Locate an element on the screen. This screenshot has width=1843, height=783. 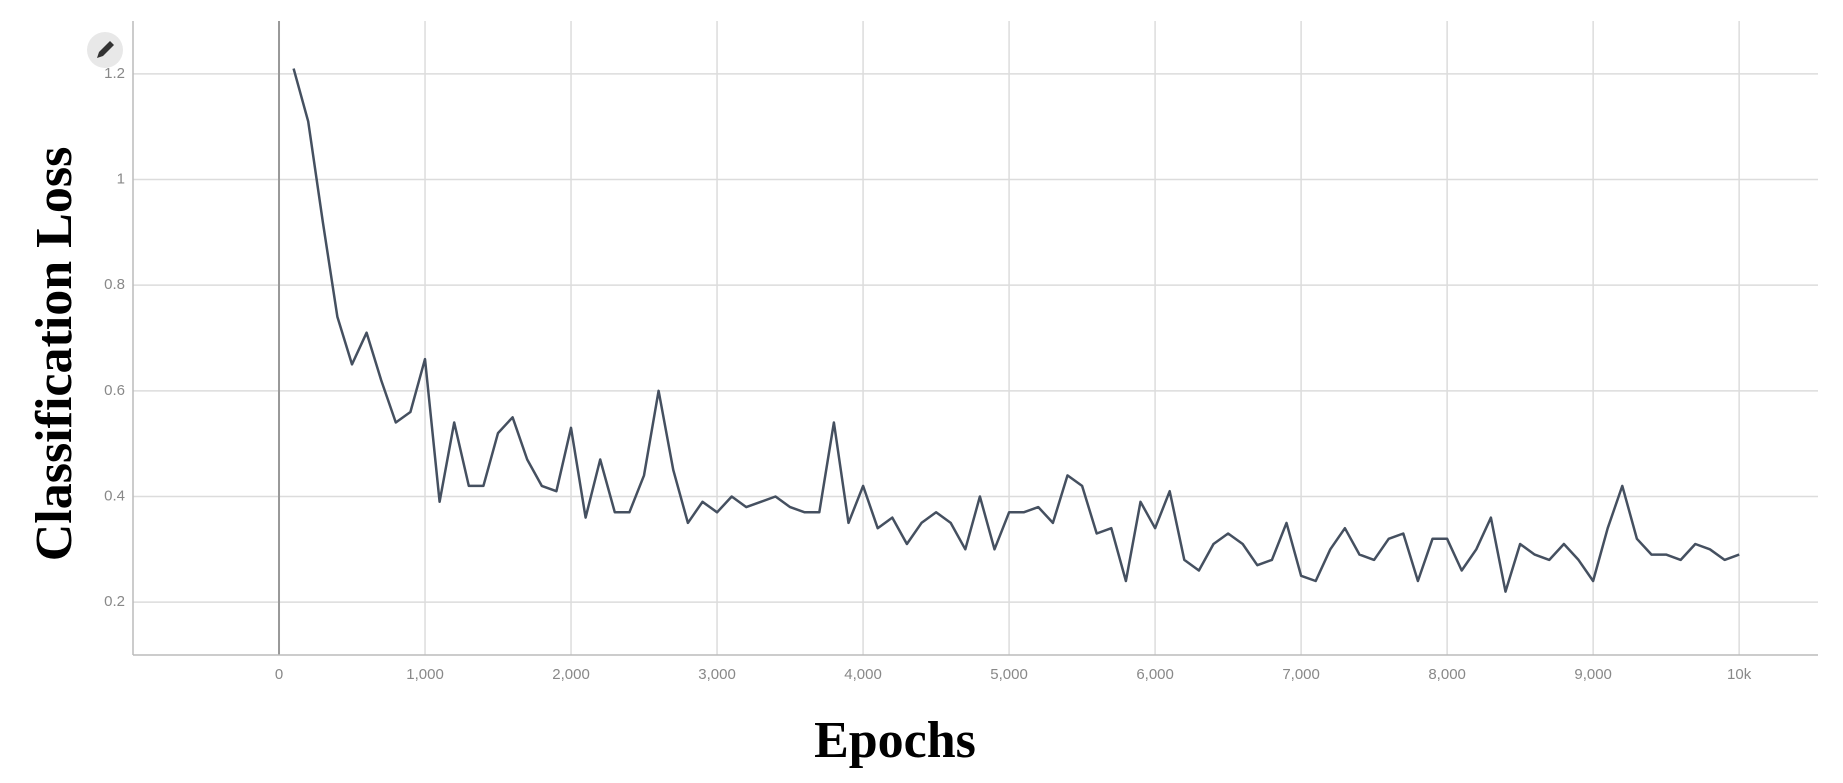
y-tick-label: 0.4 is located at coordinates (114, 495).